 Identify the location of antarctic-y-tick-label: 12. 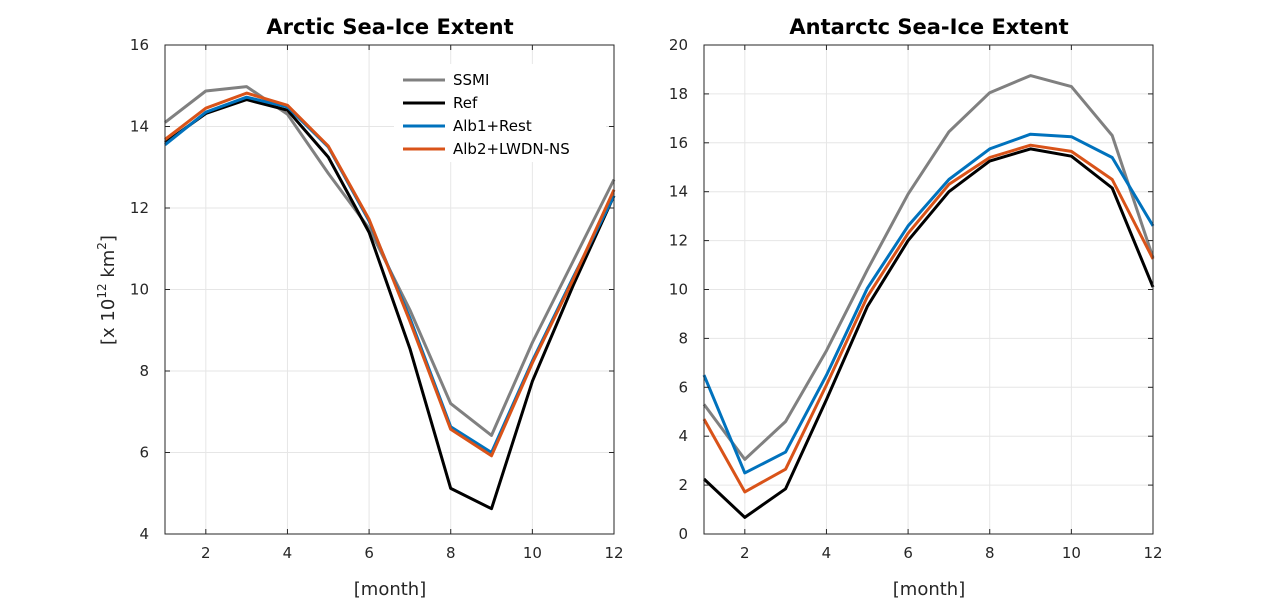
(678, 241).